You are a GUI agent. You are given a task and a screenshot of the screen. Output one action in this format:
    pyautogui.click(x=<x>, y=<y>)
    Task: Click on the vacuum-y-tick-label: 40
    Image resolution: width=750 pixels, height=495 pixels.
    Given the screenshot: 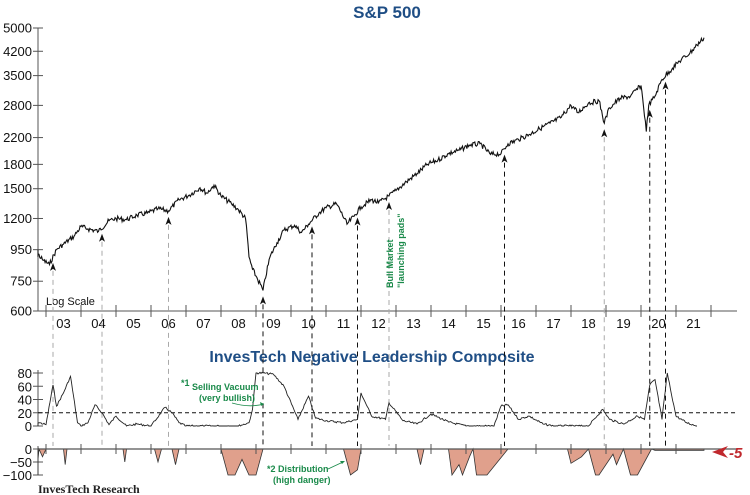 What is the action you would take?
    pyautogui.click(x=25, y=400)
    